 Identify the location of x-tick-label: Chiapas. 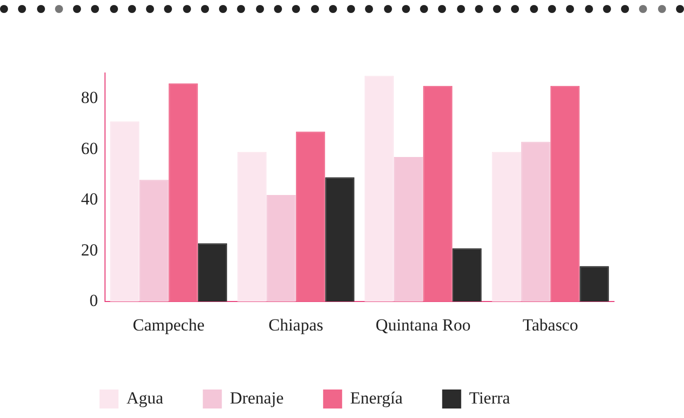
(296, 324).